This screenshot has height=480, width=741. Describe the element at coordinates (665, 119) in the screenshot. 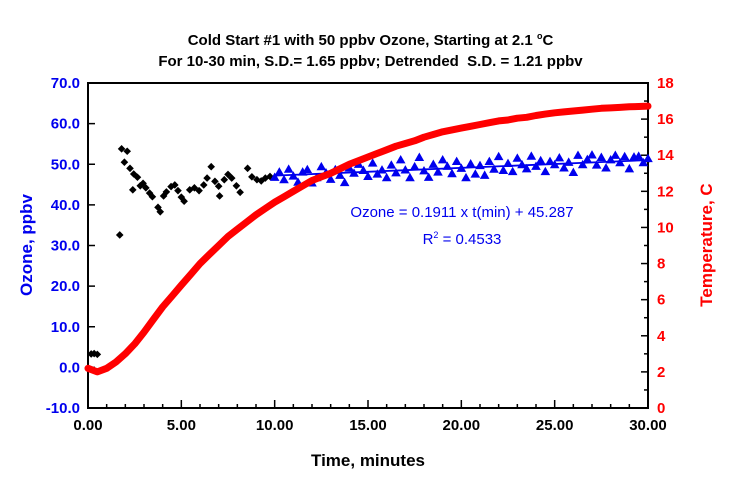

I see `tick-label: 16` at that location.